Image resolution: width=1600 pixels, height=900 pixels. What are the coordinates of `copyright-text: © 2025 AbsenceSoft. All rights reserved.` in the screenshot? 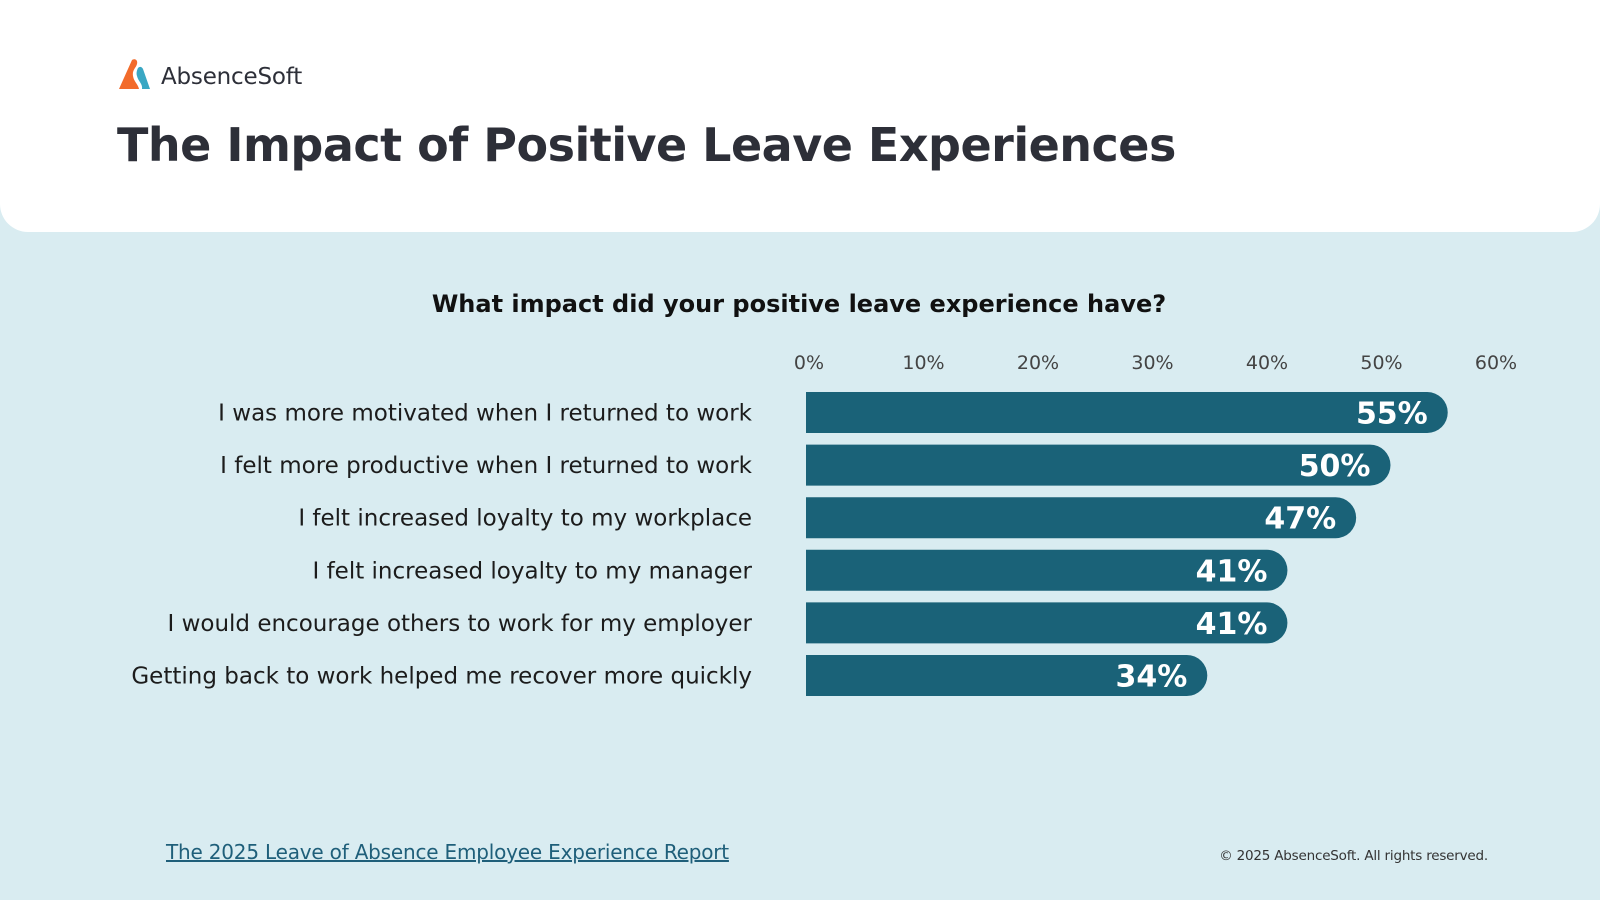 It's located at (1353, 856).